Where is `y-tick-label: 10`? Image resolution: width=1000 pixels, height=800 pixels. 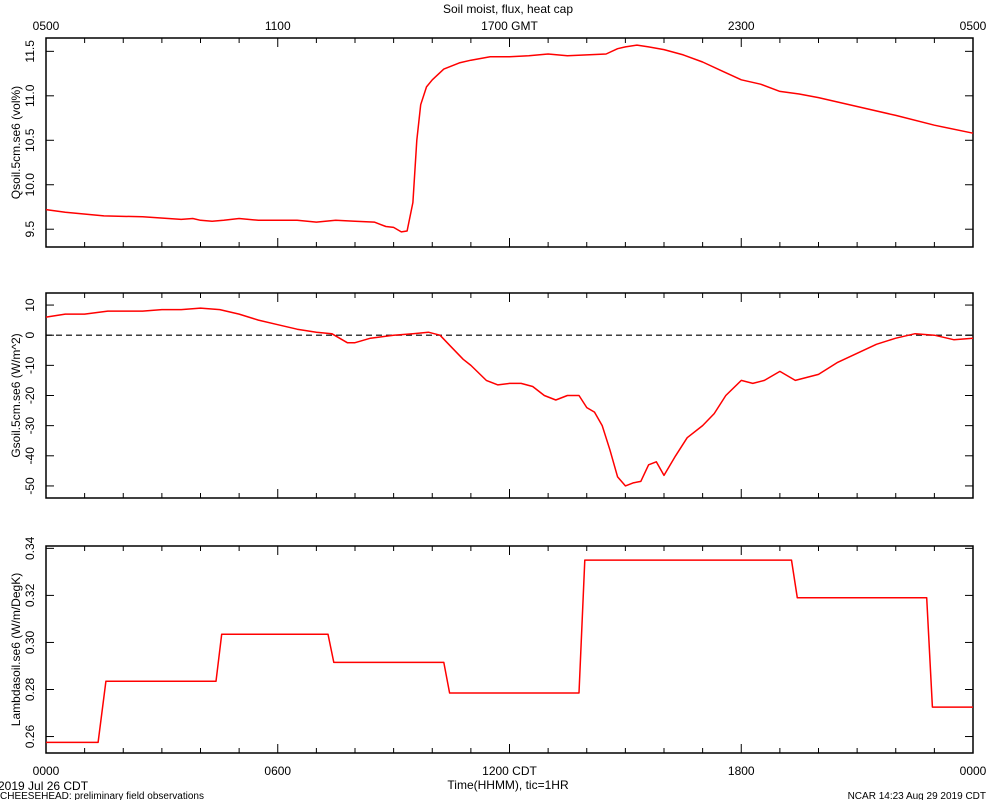
y-tick-label: 10 is located at coordinates (30, 305).